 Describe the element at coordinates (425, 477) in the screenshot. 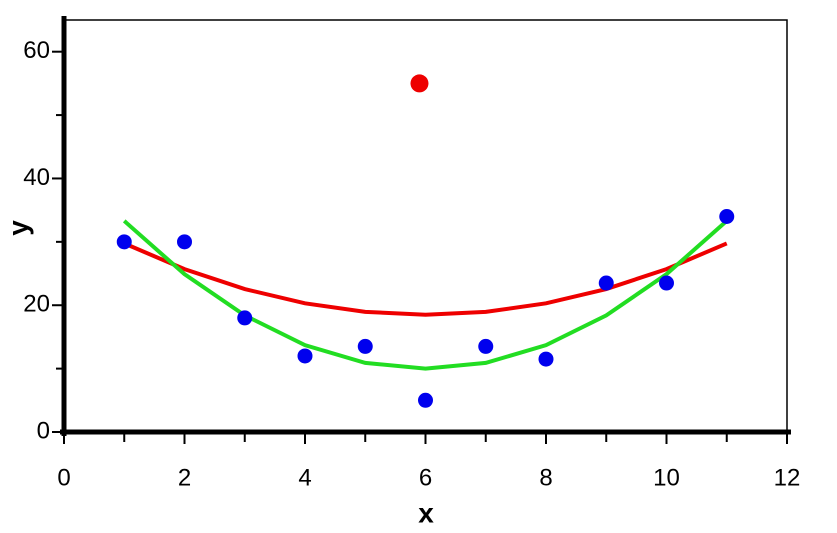

I see `x-tick-label: 6` at that location.